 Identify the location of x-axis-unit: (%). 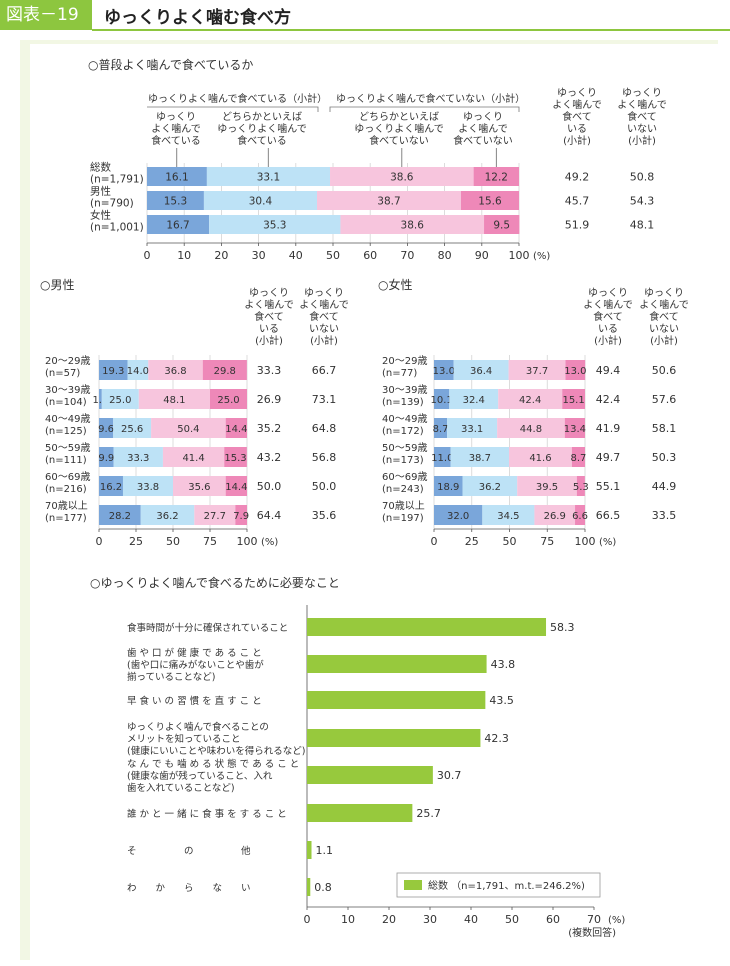
(541, 256).